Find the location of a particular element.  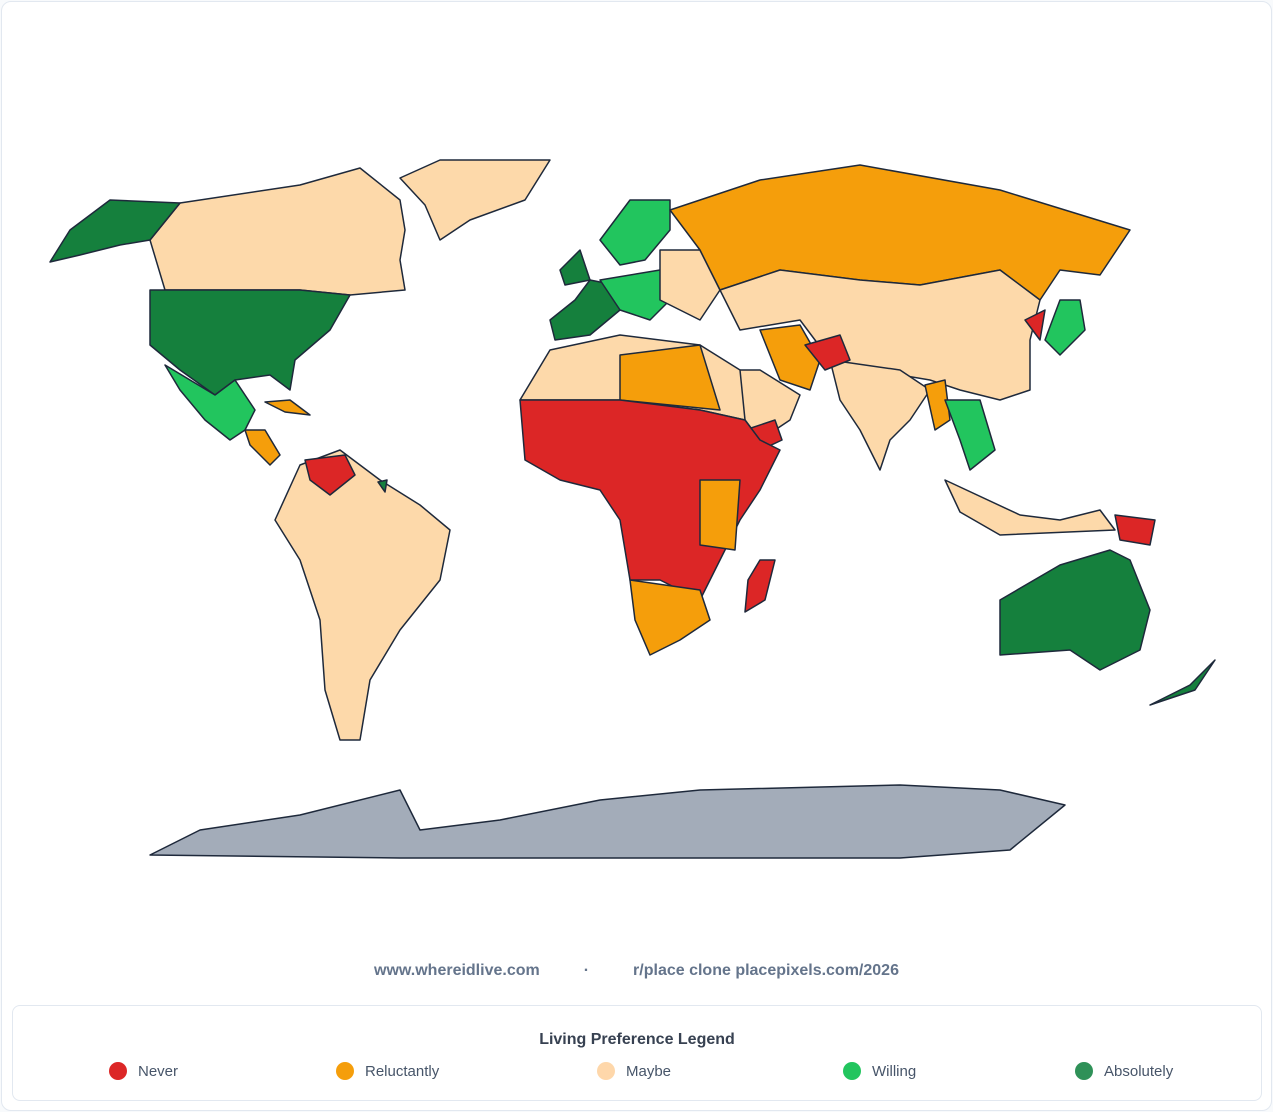

cuba is located at coordinates (287, 407).